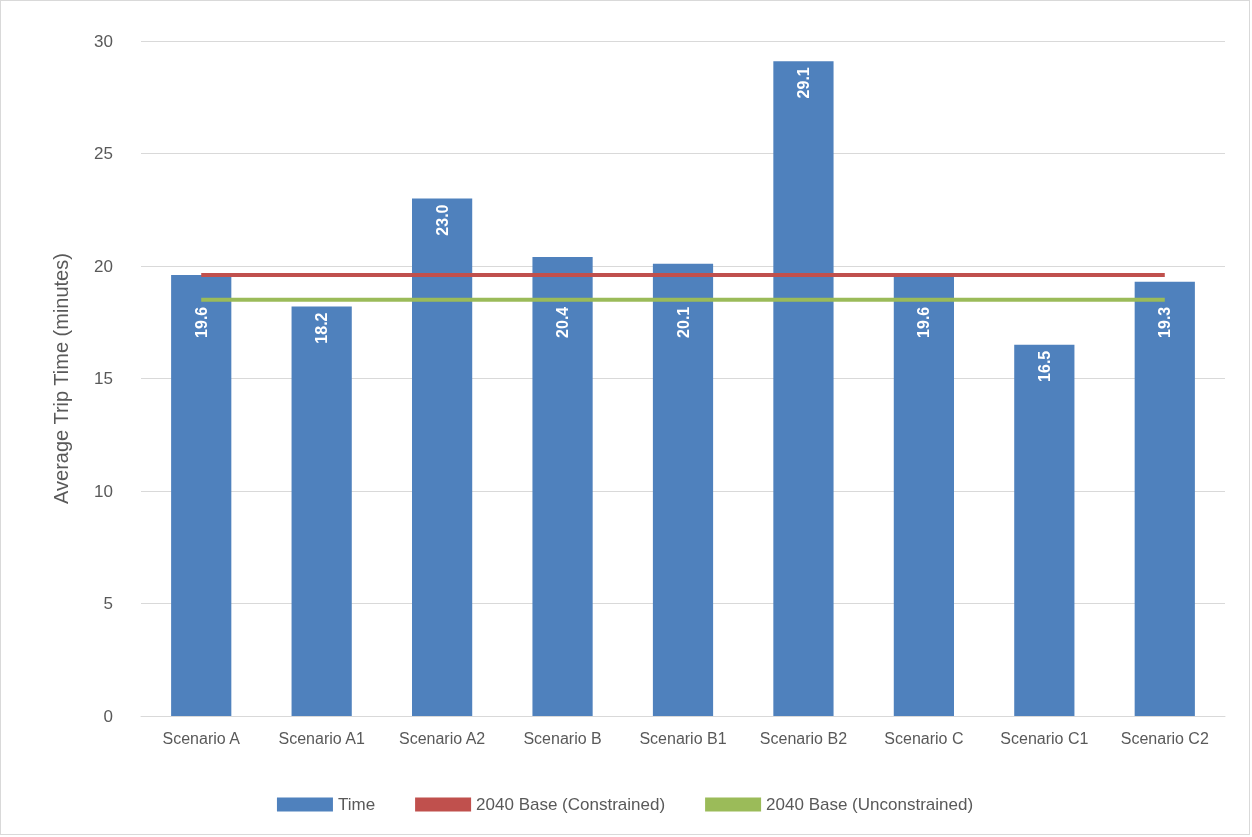 The width and height of the screenshot is (1252, 837). What do you see at coordinates (201, 738) in the screenshot?
I see `x-tick-label: Scenario A` at bounding box center [201, 738].